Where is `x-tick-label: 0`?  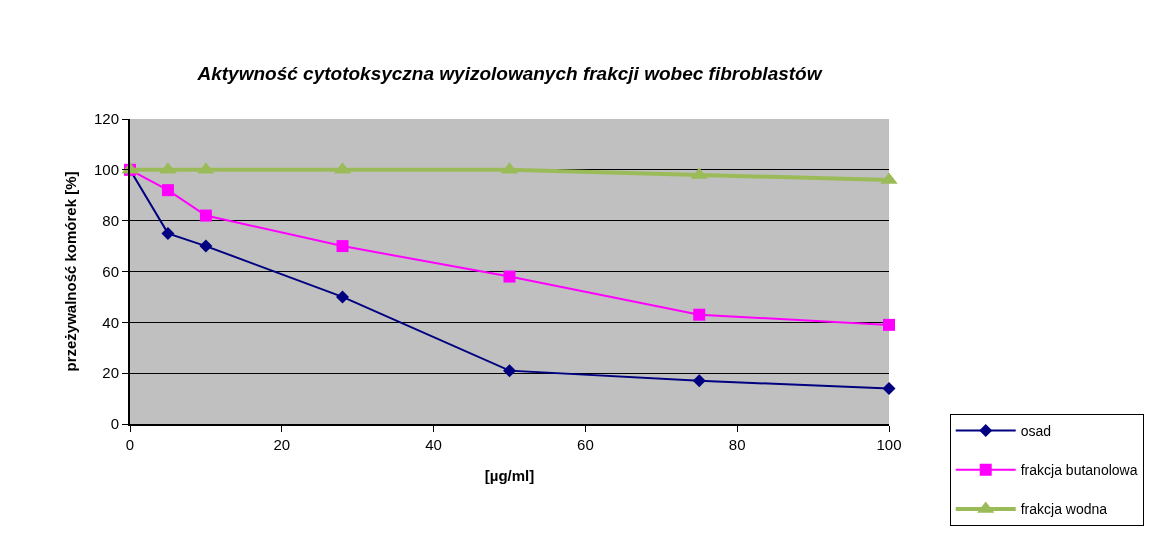 x-tick-label: 0 is located at coordinates (130, 444).